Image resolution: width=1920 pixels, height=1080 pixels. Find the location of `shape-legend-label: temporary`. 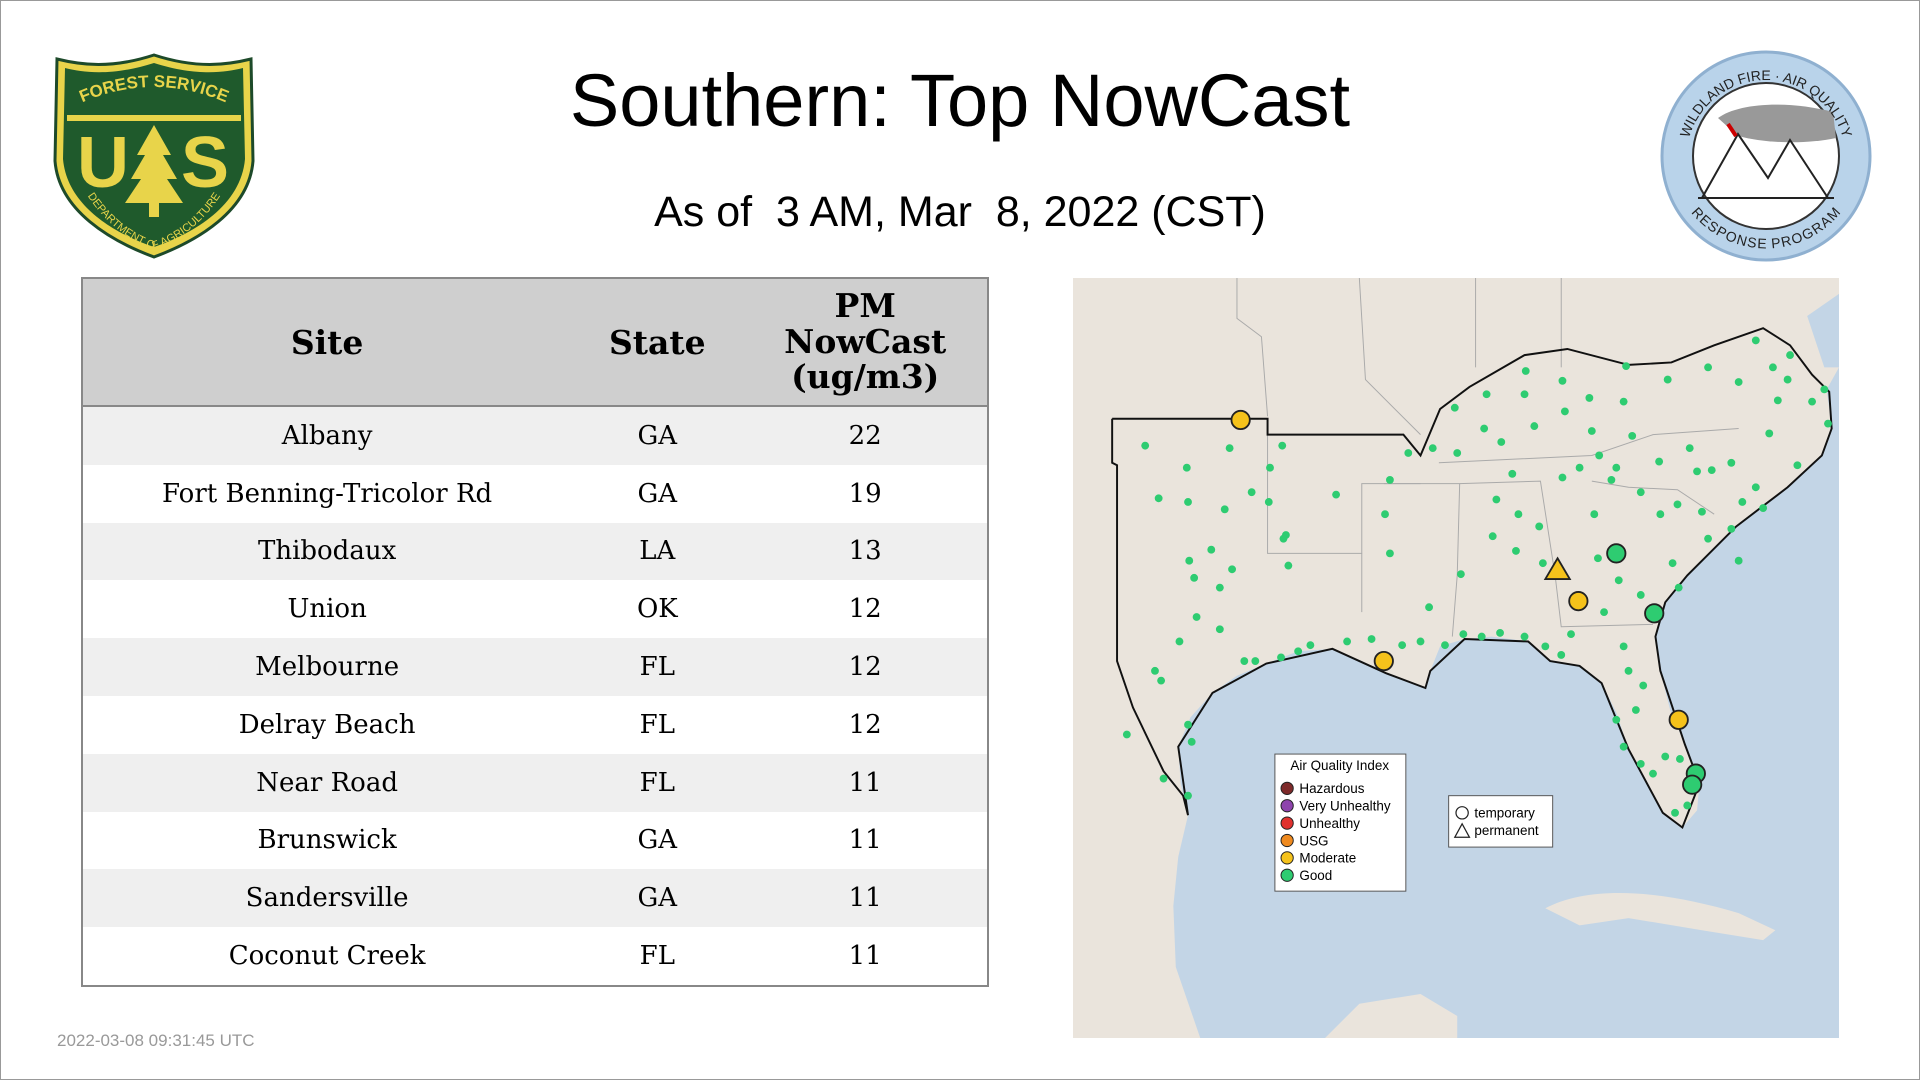

shape-legend-label: temporary is located at coordinates (1504, 813).